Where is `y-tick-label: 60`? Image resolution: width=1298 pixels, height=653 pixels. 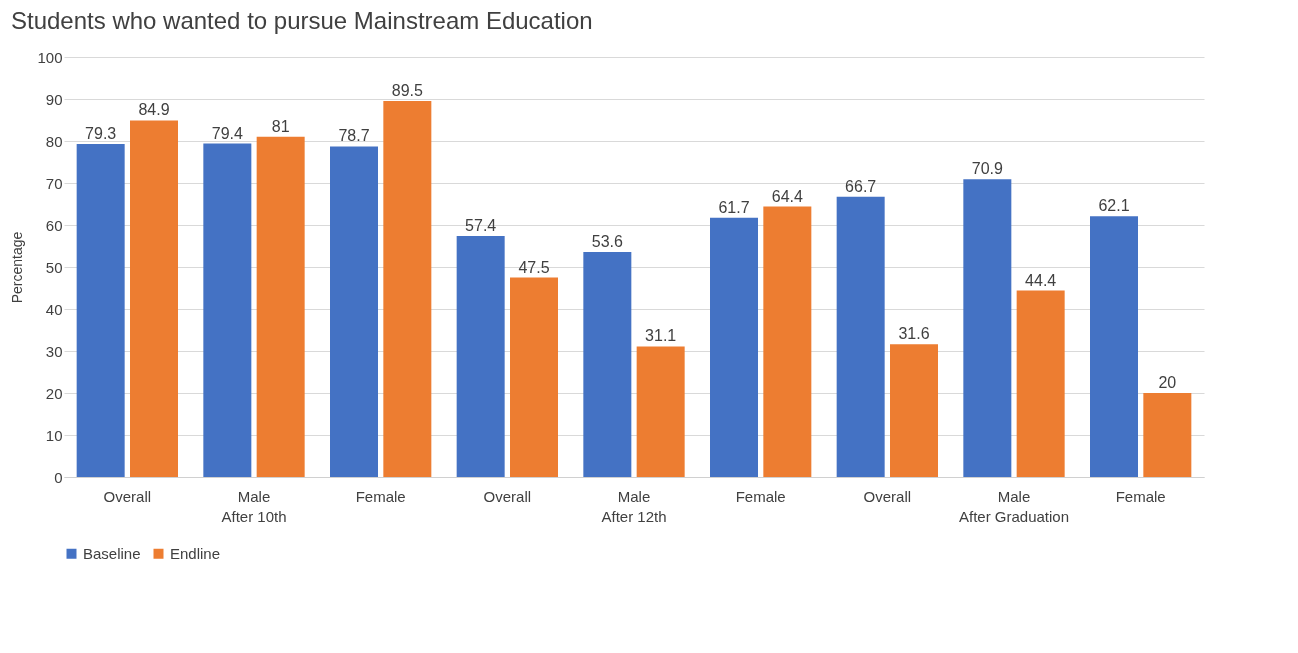
y-tick-label: 60 is located at coordinates (54, 225).